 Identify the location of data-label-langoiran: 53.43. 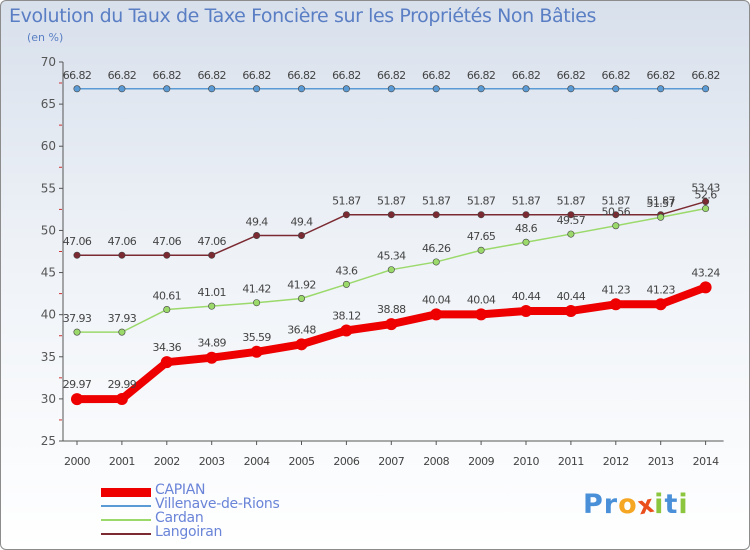
(705, 188).